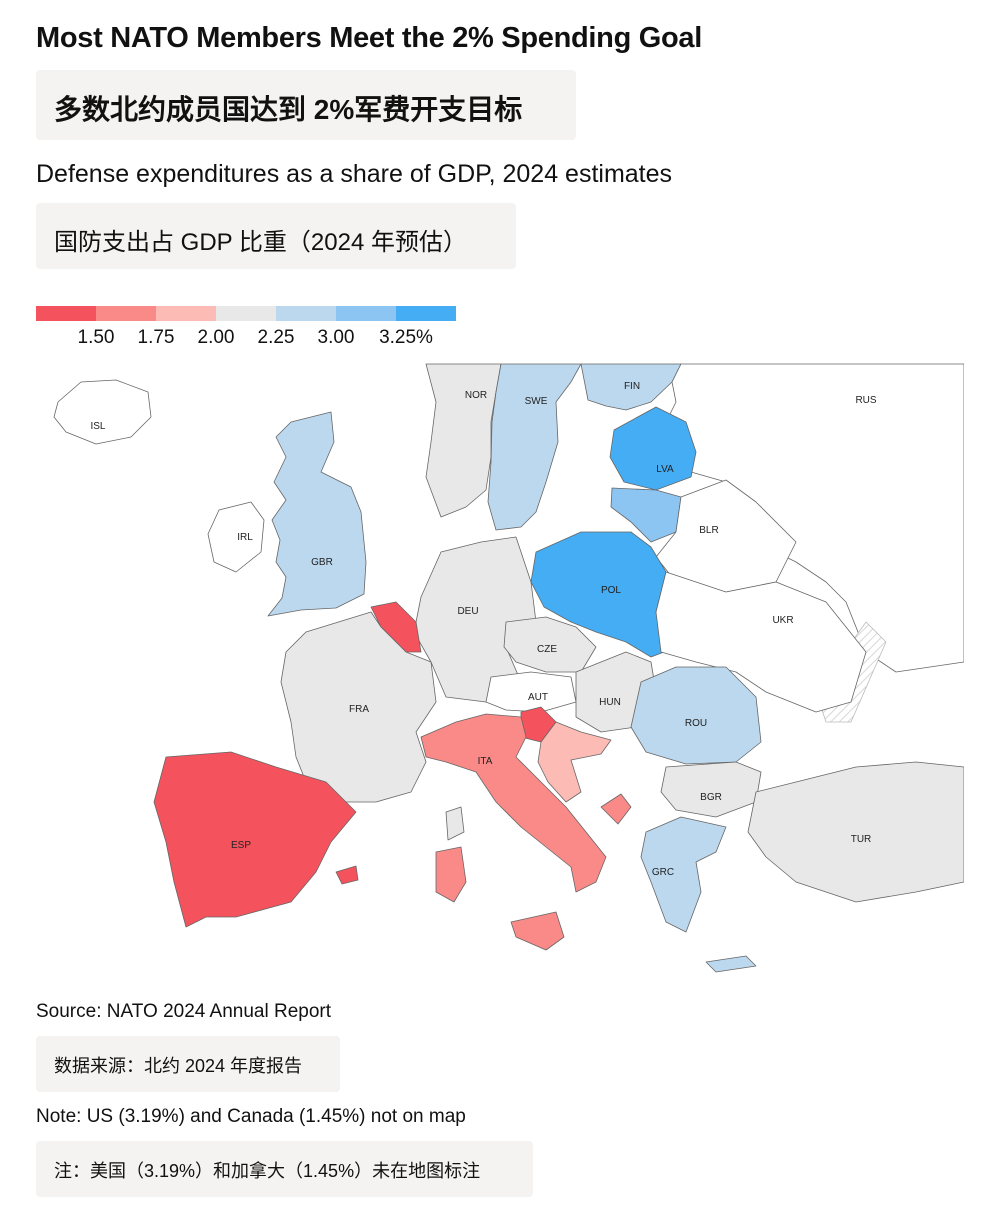 This screenshot has height=1208, width=997. I want to click on label-deu: DEU, so click(467, 611).